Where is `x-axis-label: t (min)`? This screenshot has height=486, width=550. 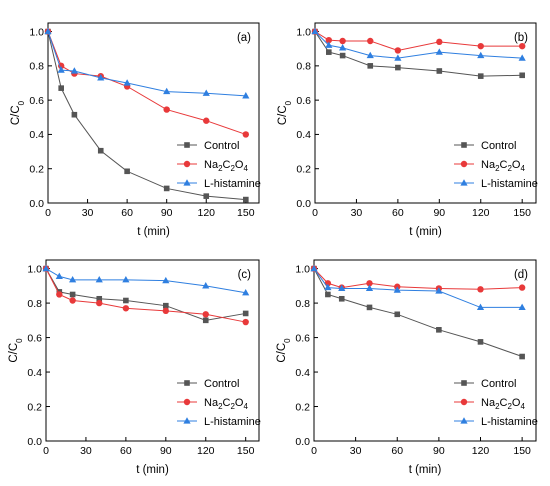
x-axis-label: t (min) is located at coordinates (425, 470).